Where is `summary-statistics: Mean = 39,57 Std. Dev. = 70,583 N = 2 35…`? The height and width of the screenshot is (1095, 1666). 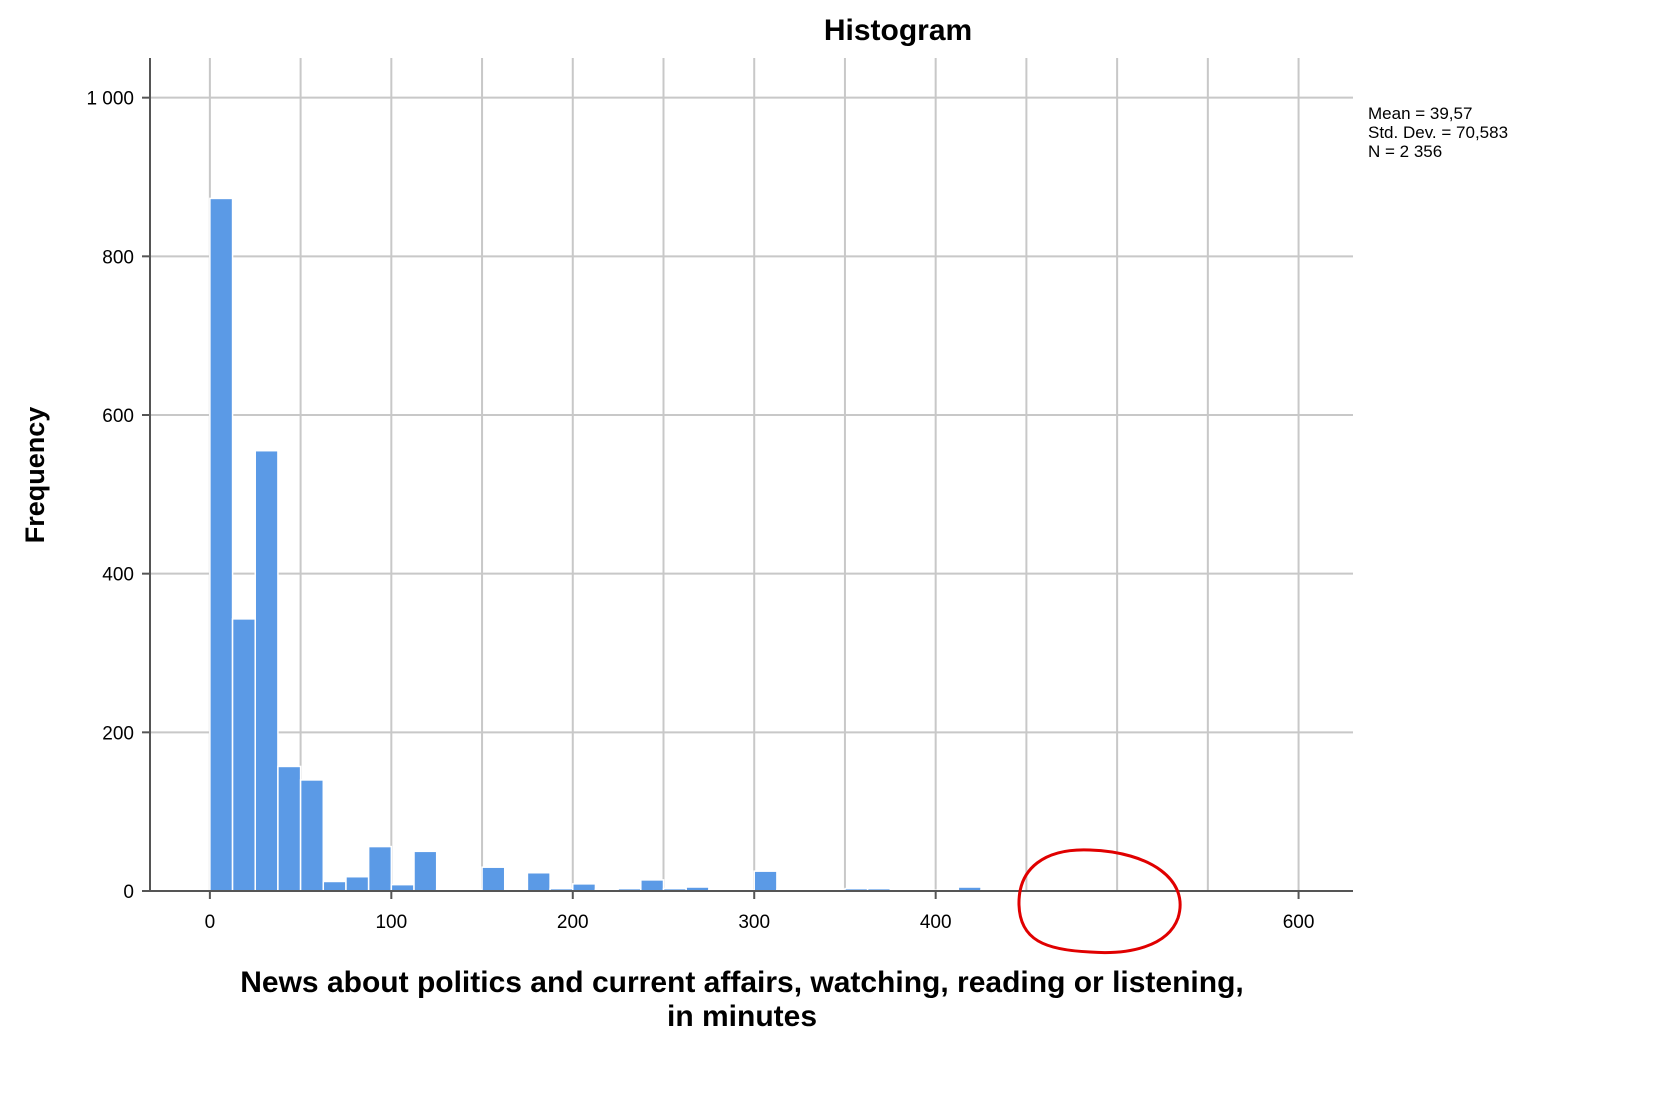 summary-statistics: Mean = 39,57 Std. Dev. = 70,583 N = 2 35… is located at coordinates (1438, 132).